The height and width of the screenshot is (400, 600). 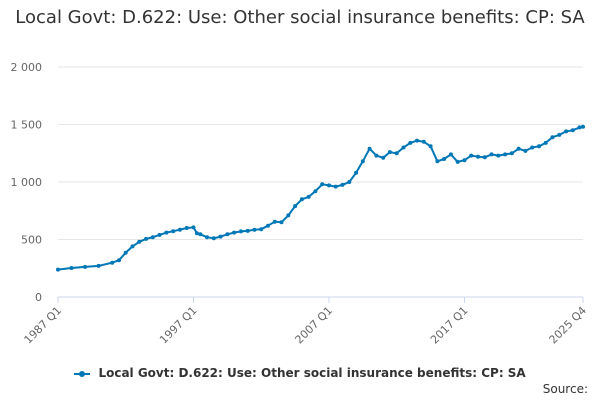 I want to click on y-tick-label: 0, so click(x=38, y=297).